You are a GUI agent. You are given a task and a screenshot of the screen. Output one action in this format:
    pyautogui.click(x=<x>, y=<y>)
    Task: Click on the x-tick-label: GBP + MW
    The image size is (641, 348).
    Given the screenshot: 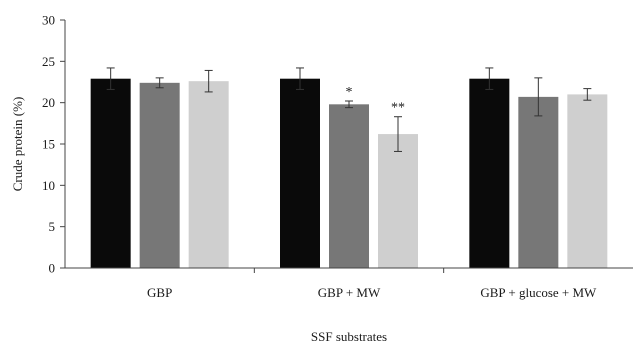 What is the action you would take?
    pyautogui.click(x=349, y=292)
    